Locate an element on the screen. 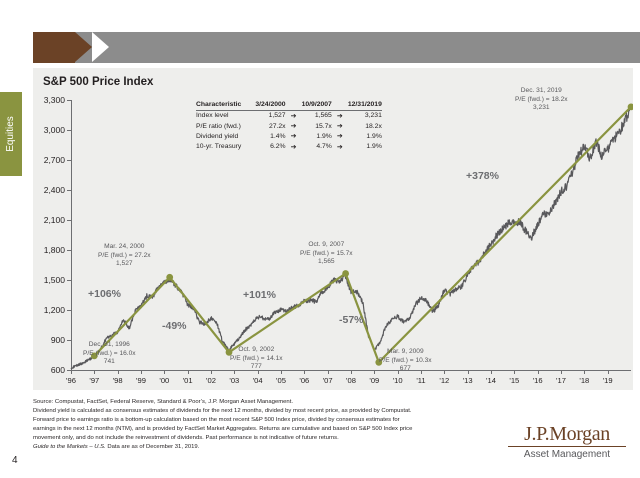 Image resolution: width=640 pixels, height=478 pixels. y-axis-label: 2,400 is located at coordinates (54, 190).